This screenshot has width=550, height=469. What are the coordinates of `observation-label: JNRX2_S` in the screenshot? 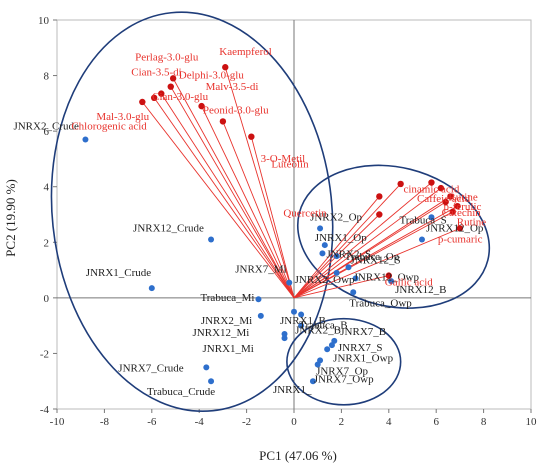 It's located at (348, 254).